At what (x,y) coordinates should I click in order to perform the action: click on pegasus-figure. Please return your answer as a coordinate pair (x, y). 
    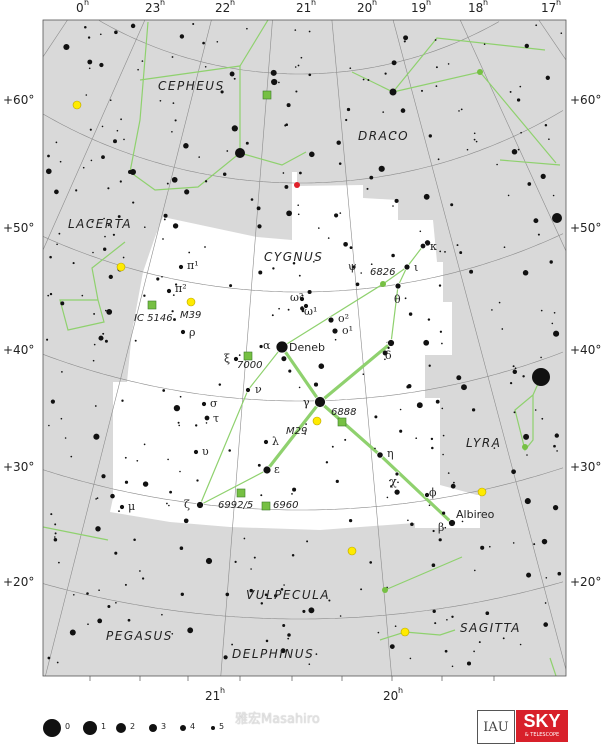
    Looking at the image, I should click on (76, 533).